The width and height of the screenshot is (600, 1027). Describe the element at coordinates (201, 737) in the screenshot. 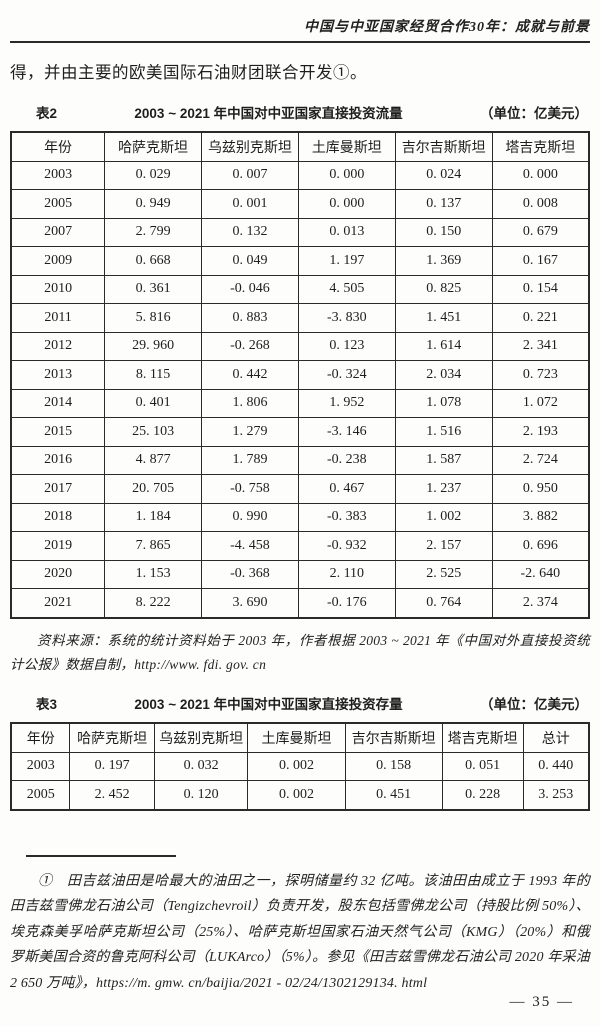

I see `column-header: 乌兹别克斯坦` at that location.